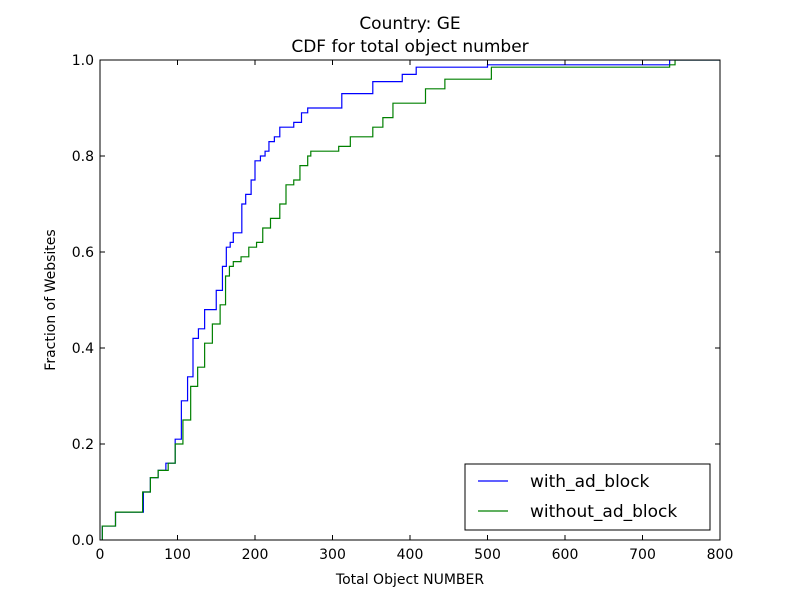 The height and width of the screenshot is (600, 800). Describe the element at coordinates (83, 157) in the screenshot. I see `y-tick-label: 0.8` at that location.